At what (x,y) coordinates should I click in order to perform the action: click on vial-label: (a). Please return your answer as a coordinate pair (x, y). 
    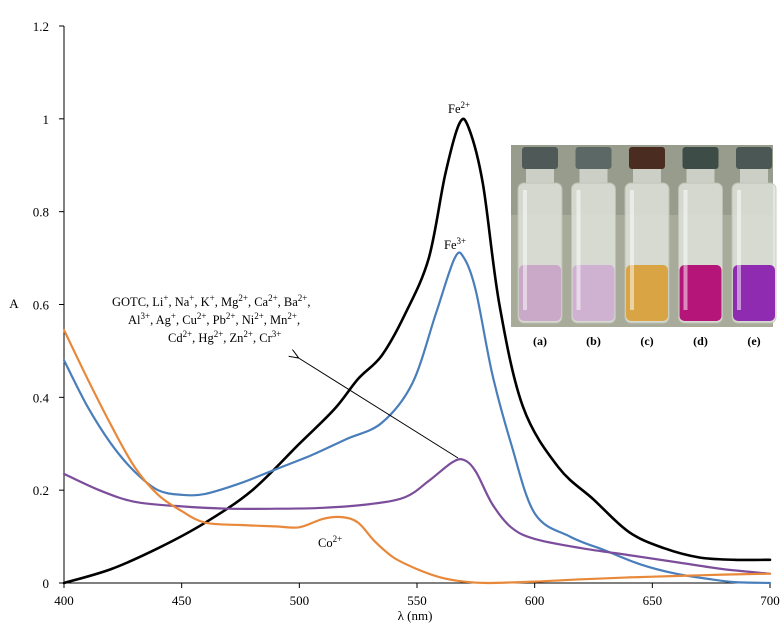
    Looking at the image, I should click on (540, 341).